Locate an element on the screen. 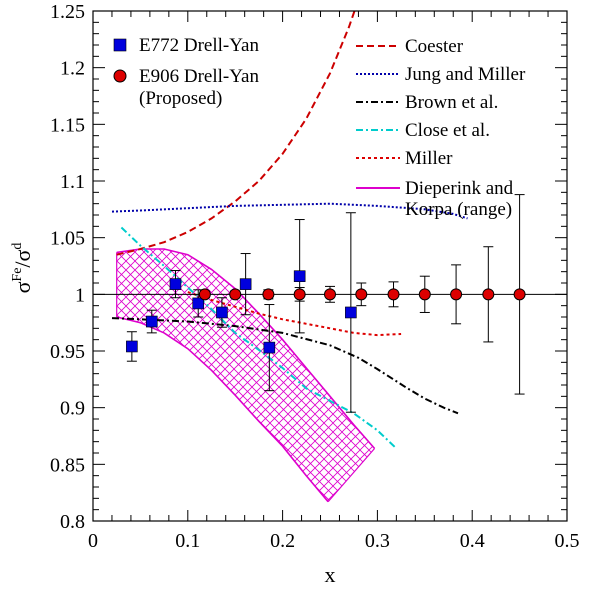  y-axis-label-sup-fe: Fe is located at coordinates (17, 275).